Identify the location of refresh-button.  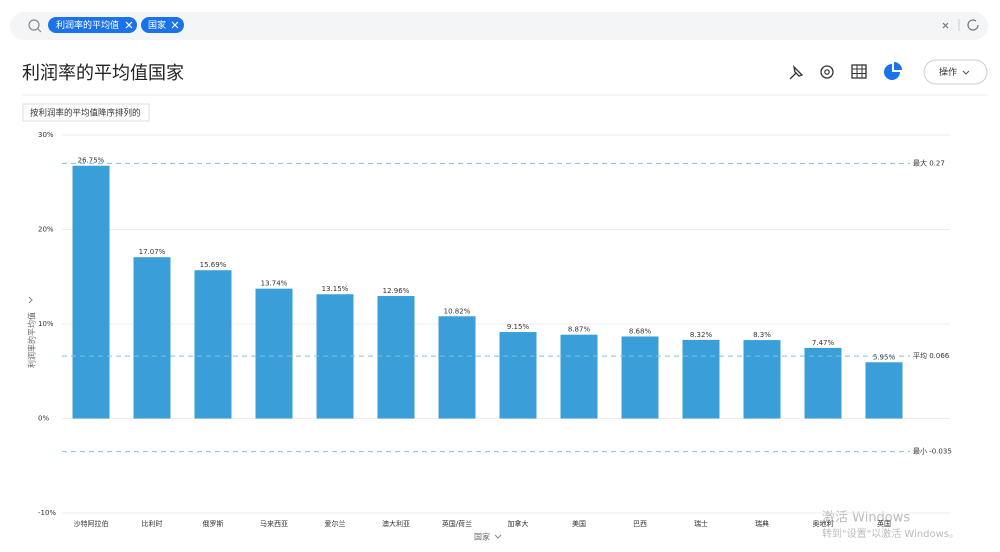
(973, 25).